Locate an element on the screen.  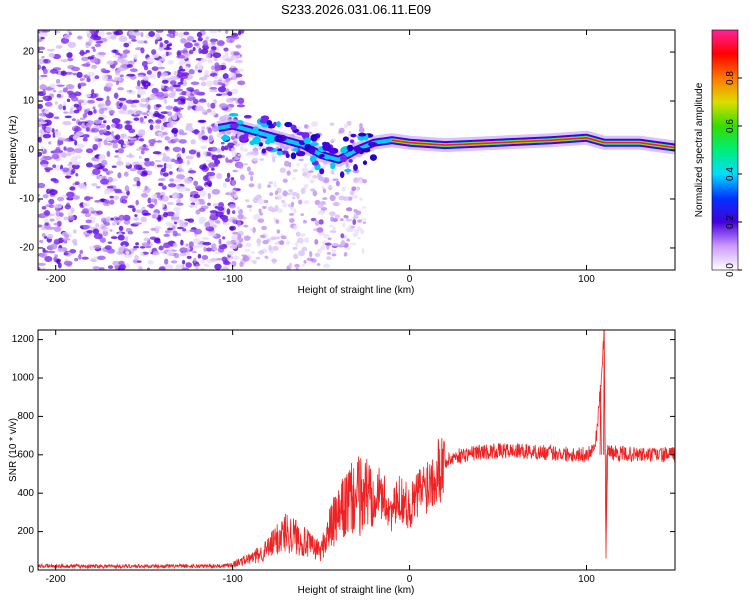
y-tick-label: 0 is located at coordinates (31, 570).